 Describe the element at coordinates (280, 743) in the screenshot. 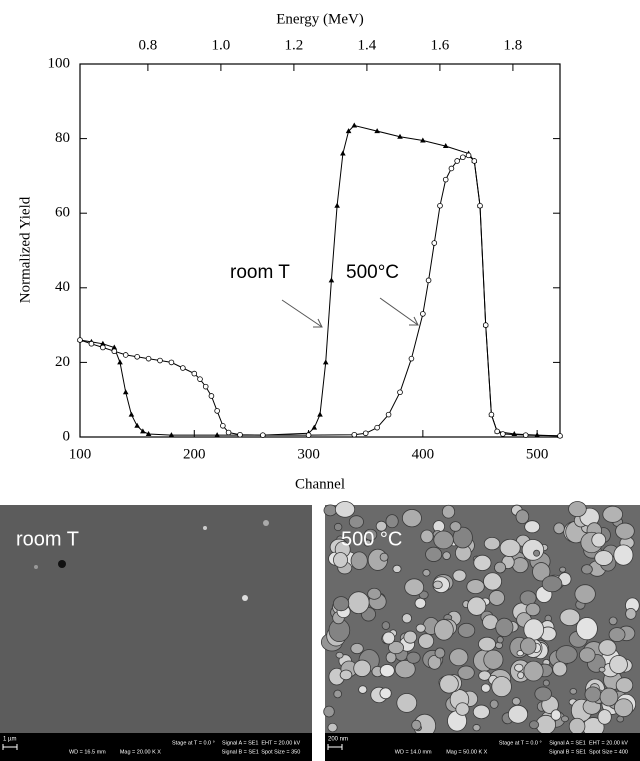

I see `sem-info: EHT = 20.00 kV` at that location.